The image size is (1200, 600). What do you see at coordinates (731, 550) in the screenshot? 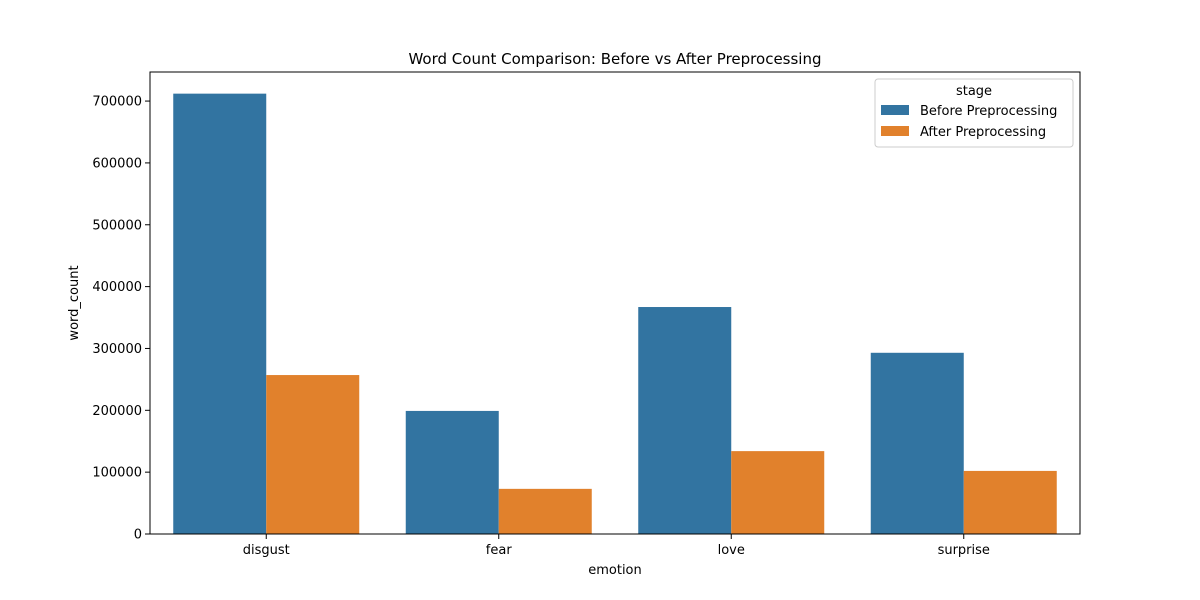
I see `x-tick-label-love: love` at bounding box center [731, 550].